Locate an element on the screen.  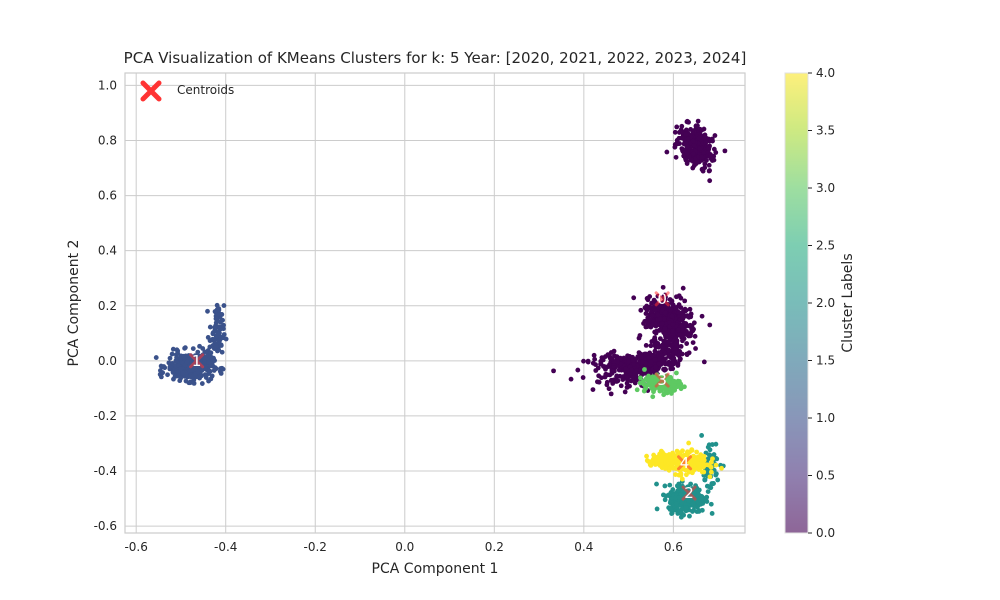
colorbar-tick-label: 2.5 is located at coordinates (825, 246).